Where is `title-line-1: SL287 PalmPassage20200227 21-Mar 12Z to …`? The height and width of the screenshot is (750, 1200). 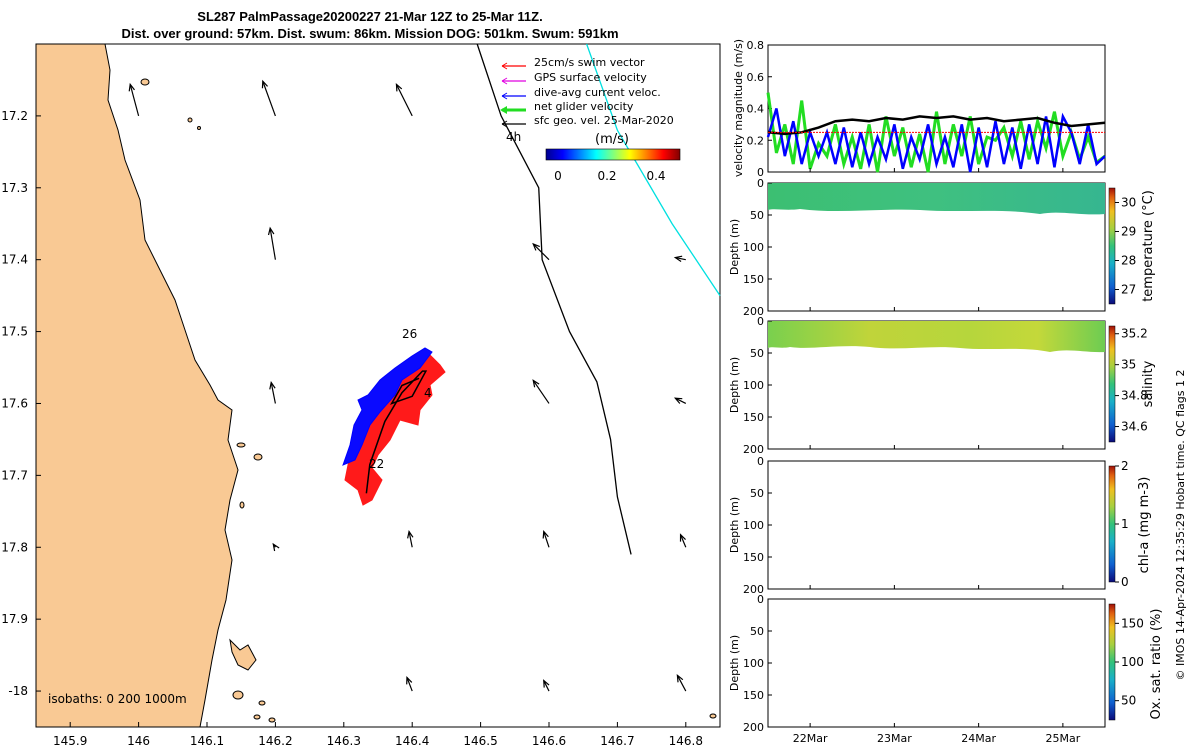 title-line-1: SL287 PalmPassage20200227 21-Mar 12Z to … is located at coordinates (370, 16).